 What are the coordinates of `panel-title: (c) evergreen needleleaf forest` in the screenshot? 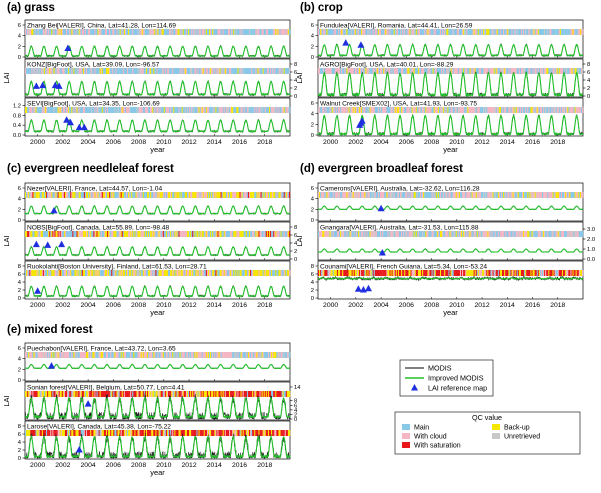 It's located at (90, 169).